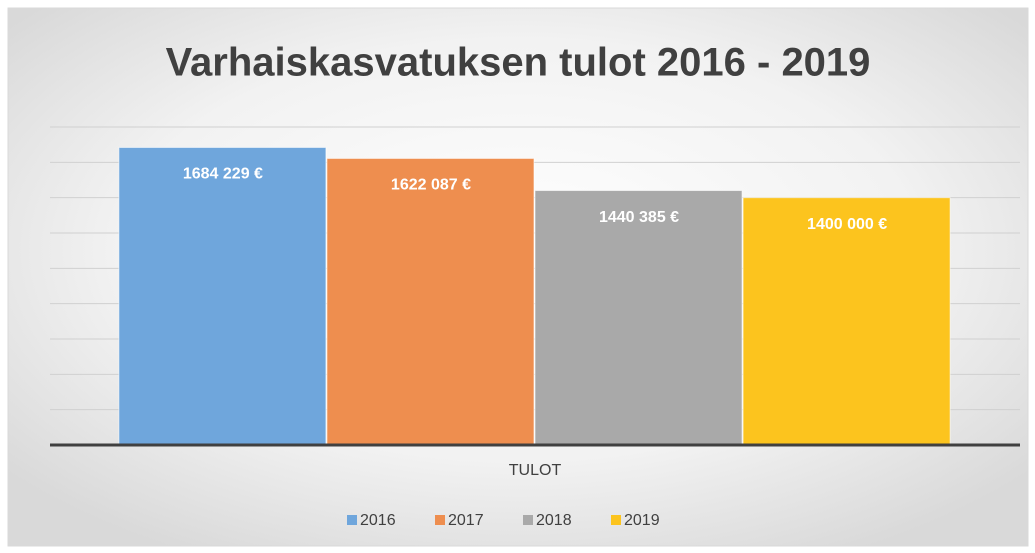 Image resolution: width=1035 pixels, height=553 pixels. Describe the element at coordinates (431, 185) in the screenshot. I see `data-label: 1622 087 €` at that location.